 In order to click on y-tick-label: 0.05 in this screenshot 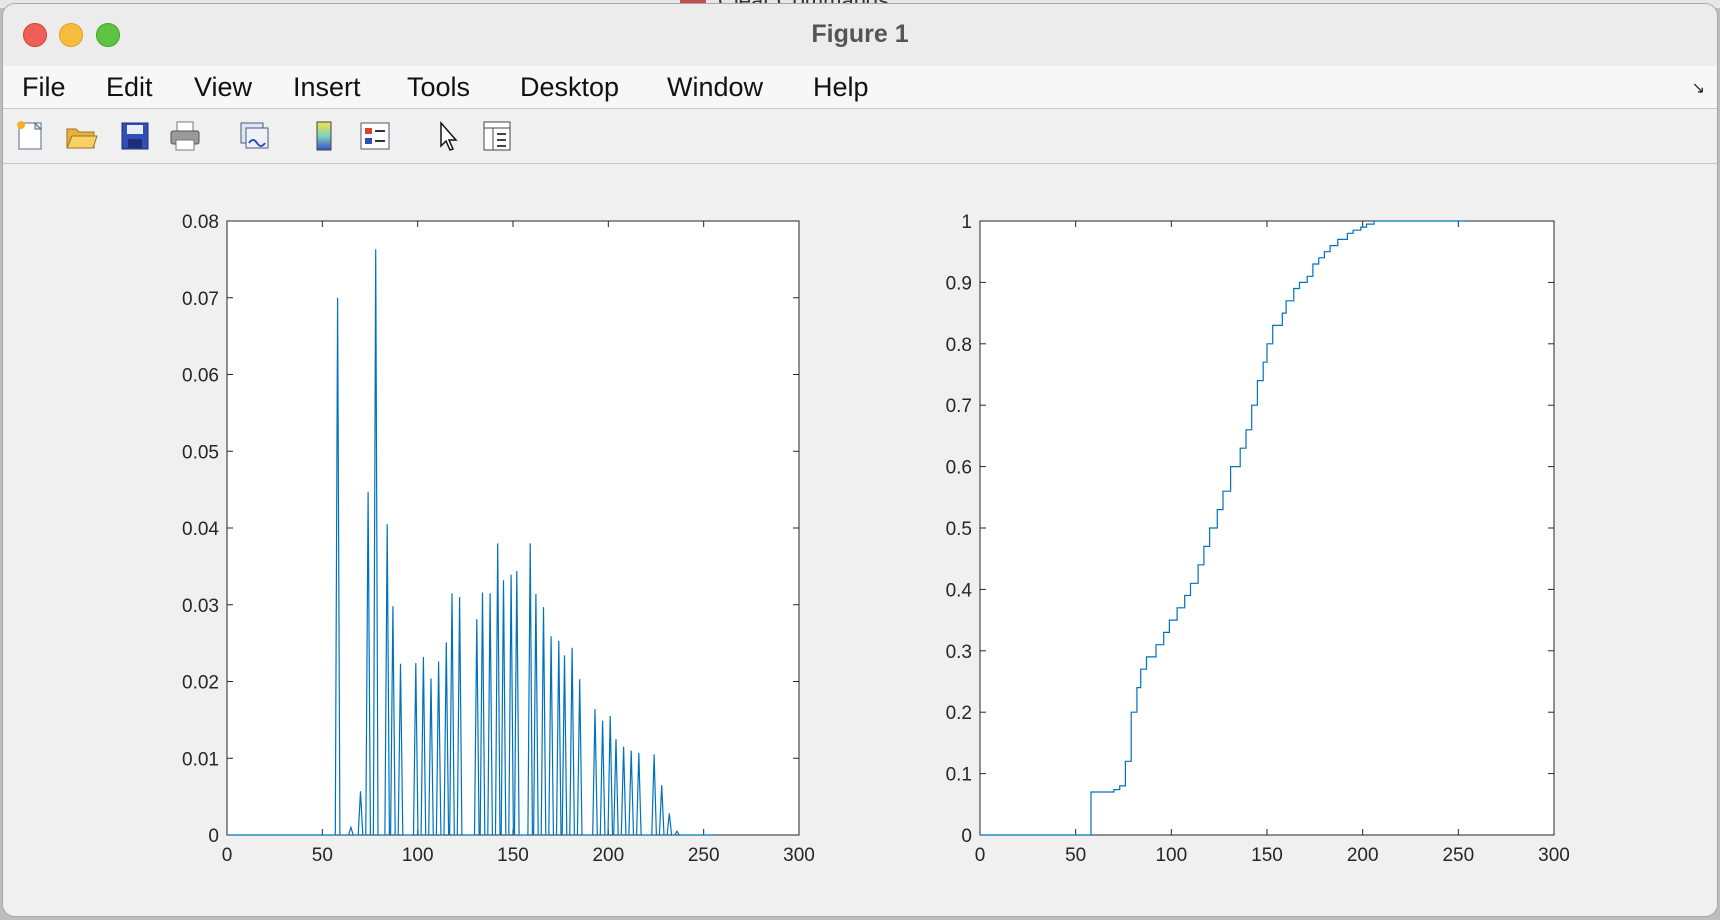, I will do `click(200, 452)`.